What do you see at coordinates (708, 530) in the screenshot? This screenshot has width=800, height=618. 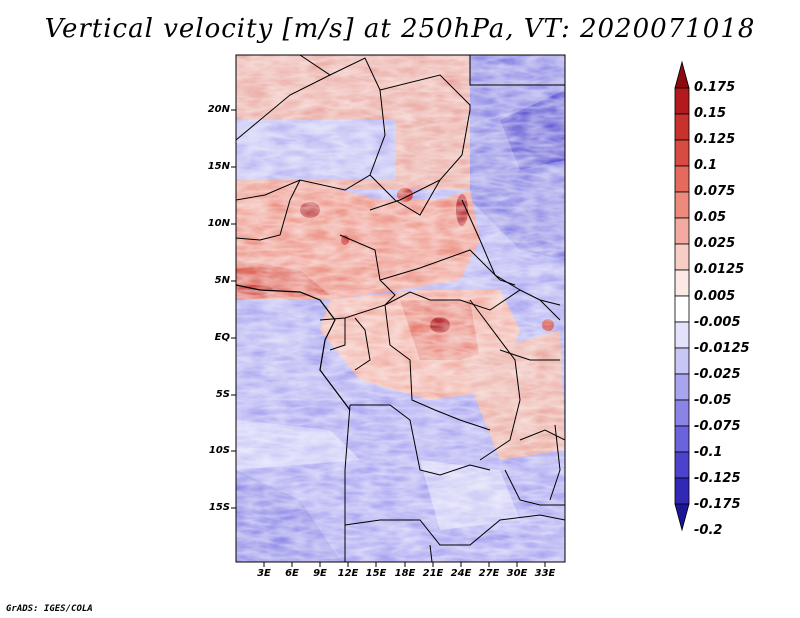 I see `colorbar-label: -0.2` at bounding box center [708, 530].